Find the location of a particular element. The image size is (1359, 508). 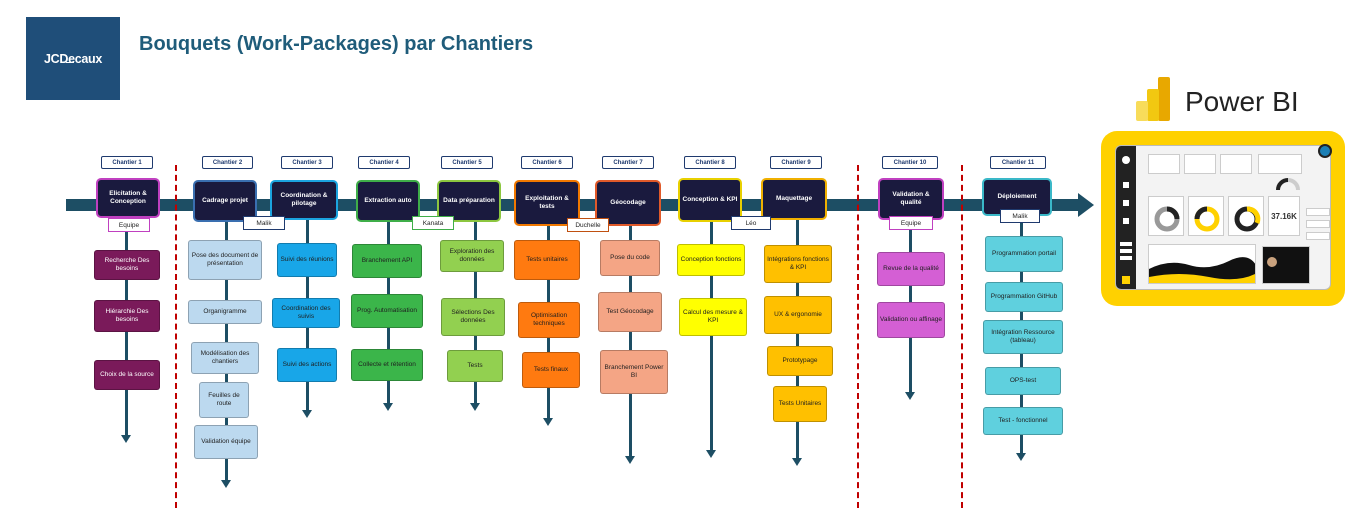

chantier-4-arrowhead is located at coordinates (388, 407).